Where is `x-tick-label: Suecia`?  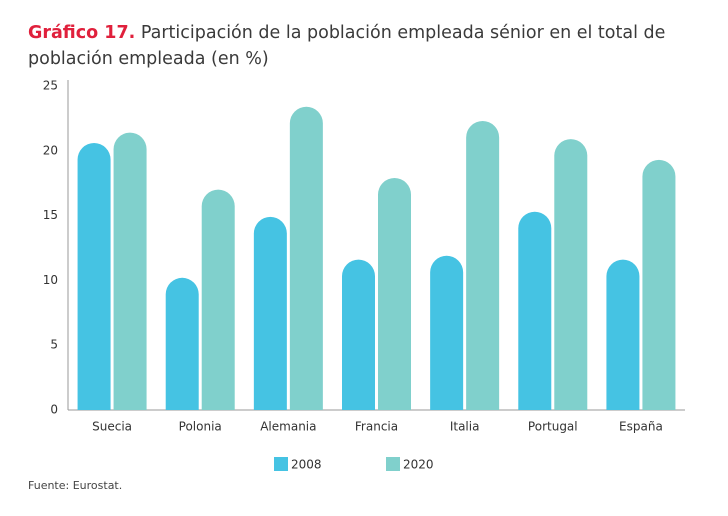 x-tick-label: Suecia is located at coordinates (112, 427).